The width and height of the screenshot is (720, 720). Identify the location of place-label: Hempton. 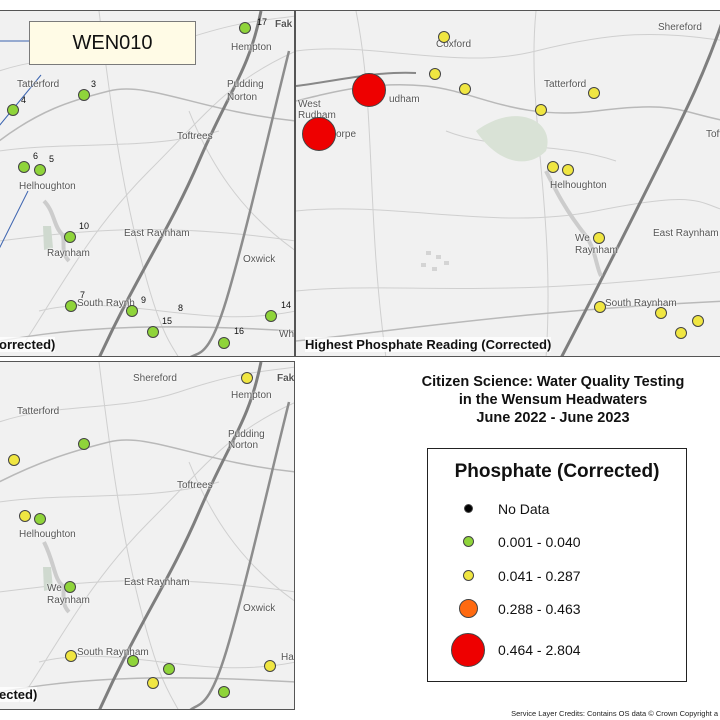
(251, 47).